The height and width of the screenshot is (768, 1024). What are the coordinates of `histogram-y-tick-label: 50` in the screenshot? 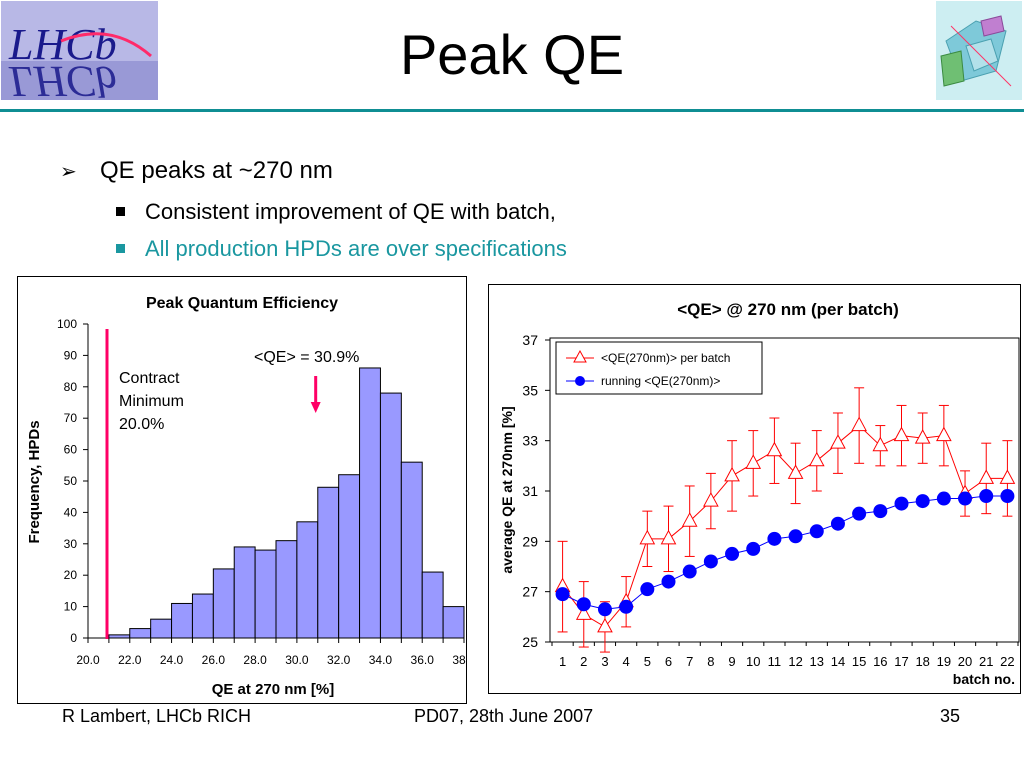 It's located at (71, 481).